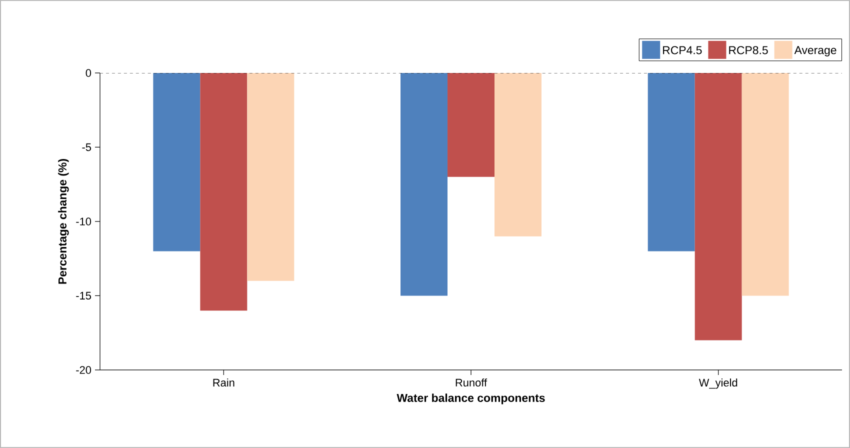 The height and width of the screenshot is (448, 850). I want to click on x-tick-label: Rain, so click(223, 382).